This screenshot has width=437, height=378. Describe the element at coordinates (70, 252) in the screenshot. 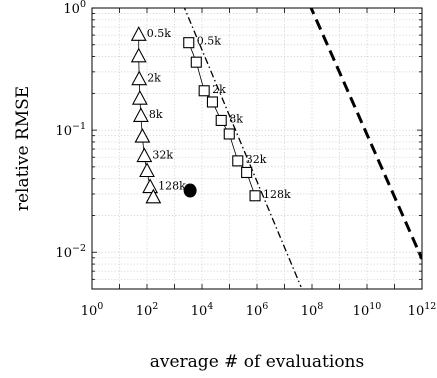

I see `y-tick-label: 10⁻²` at that location.